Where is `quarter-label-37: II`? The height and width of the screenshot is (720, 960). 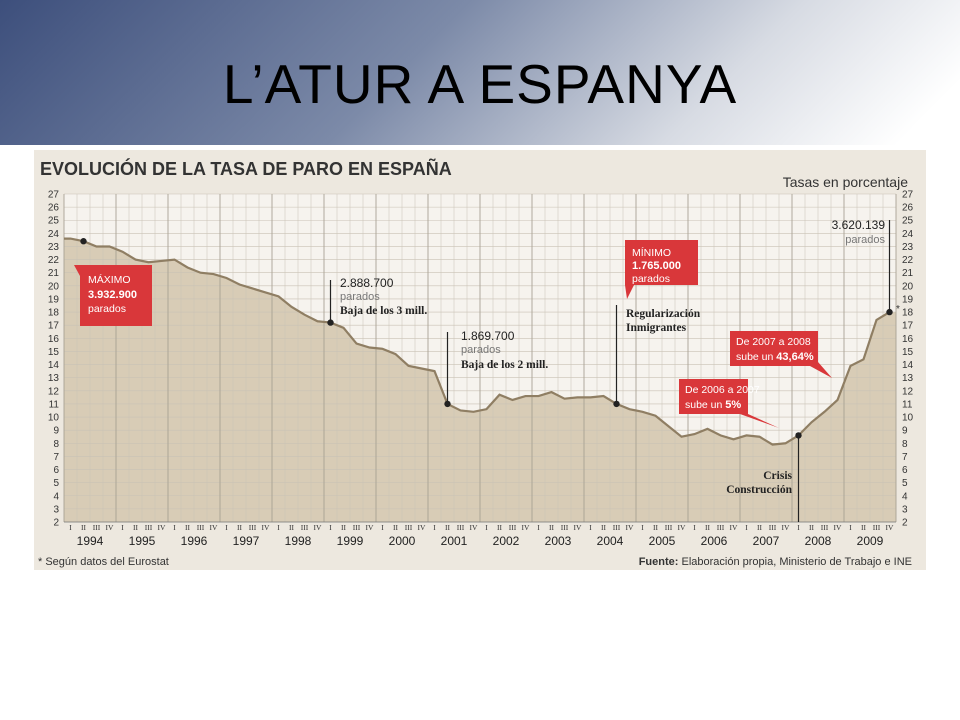 quarter-label-37: II is located at coordinates (551, 527).